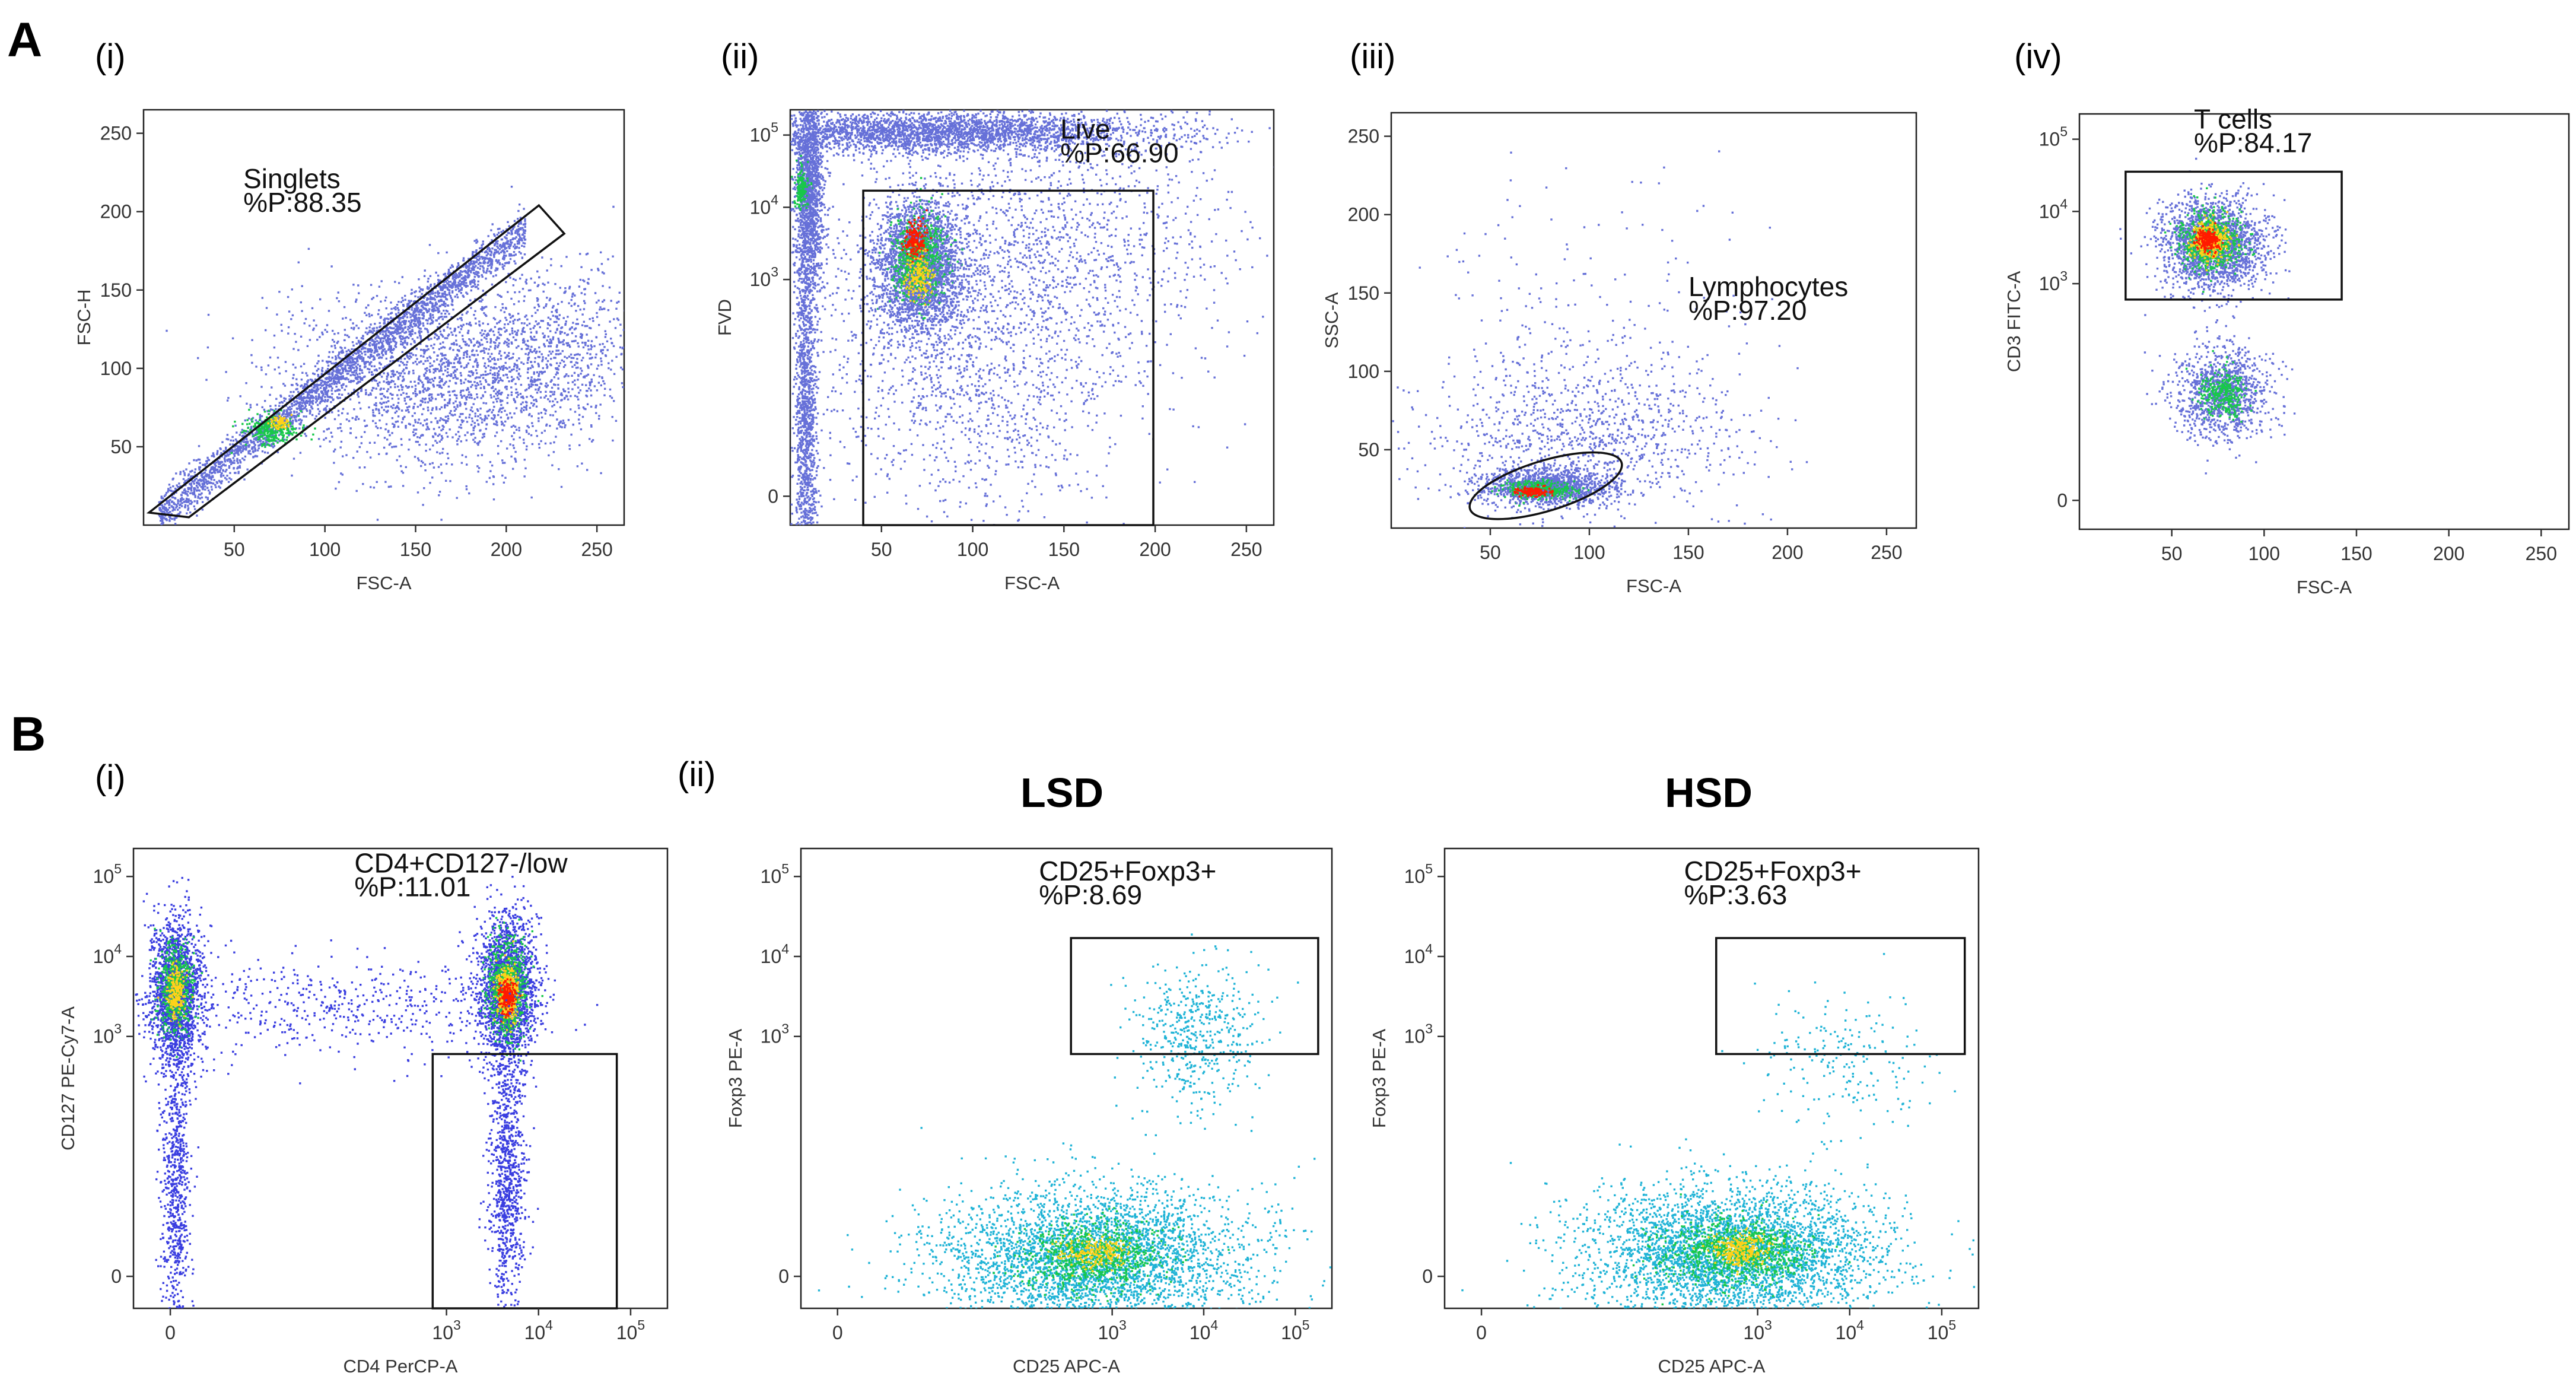  What do you see at coordinates (539, 1330) in the screenshot?
I see `x-tick-label: 104` at bounding box center [539, 1330].